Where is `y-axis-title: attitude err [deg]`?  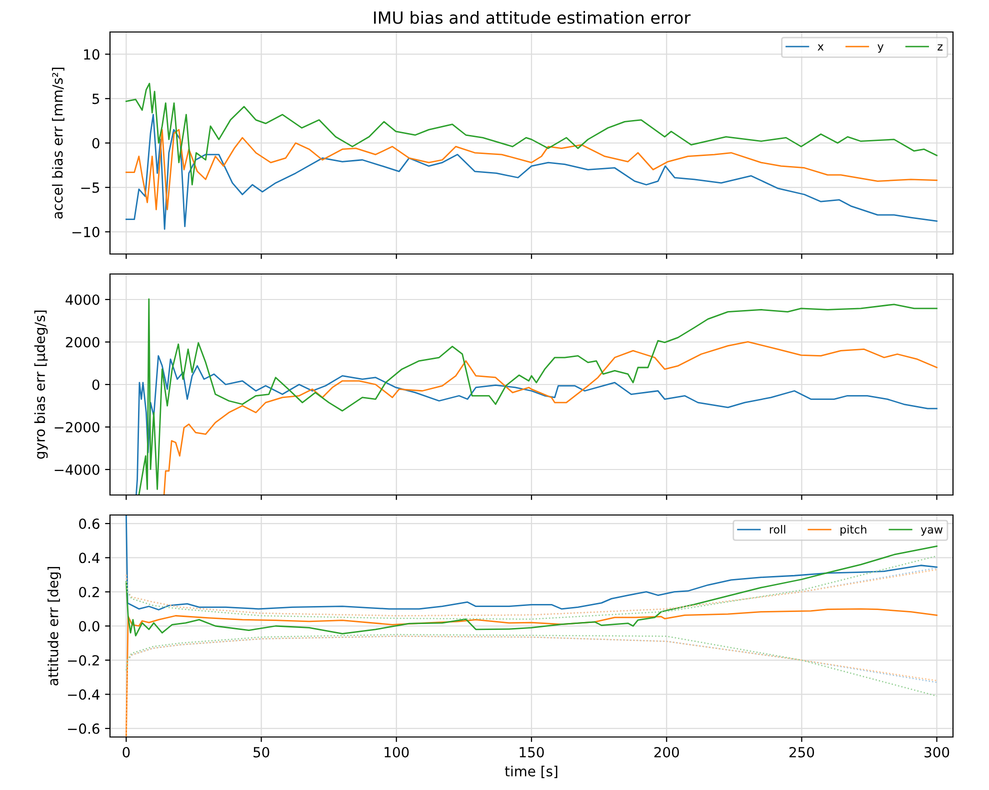 y-axis-title: attitude err [deg] is located at coordinates (54, 626).